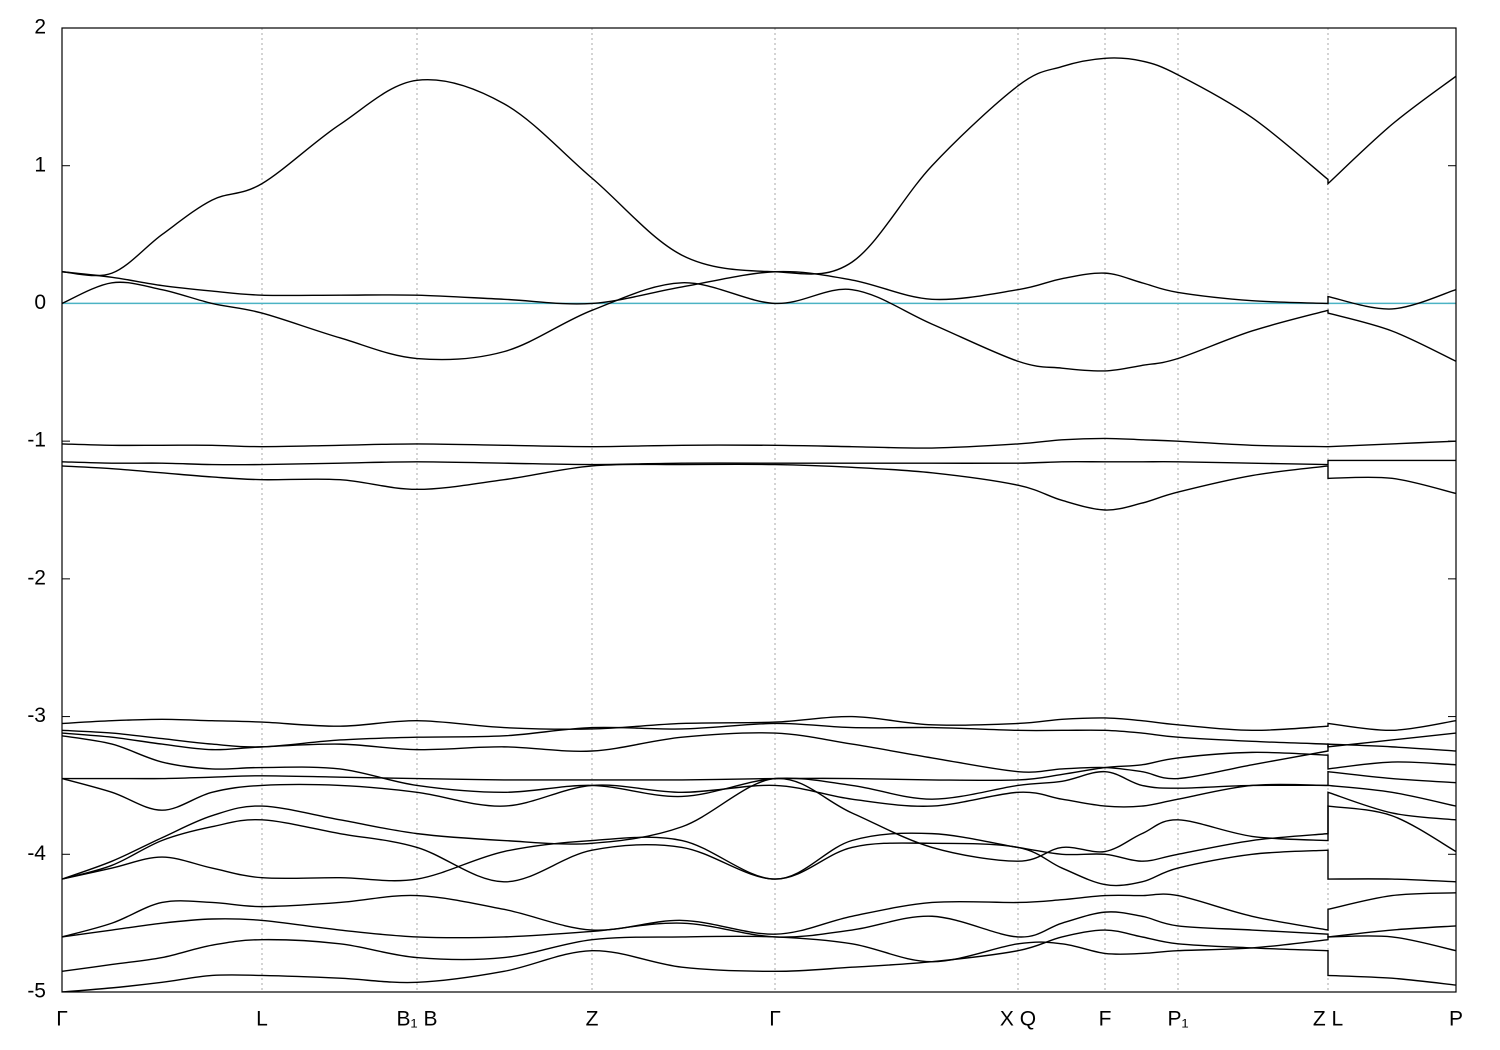 Image resolution: width=1500 pixels, height=1050 pixels. What do you see at coordinates (592, 1019) in the screenshot?
I see `x-tick-label: Z` at bounding box center [592, 1019].